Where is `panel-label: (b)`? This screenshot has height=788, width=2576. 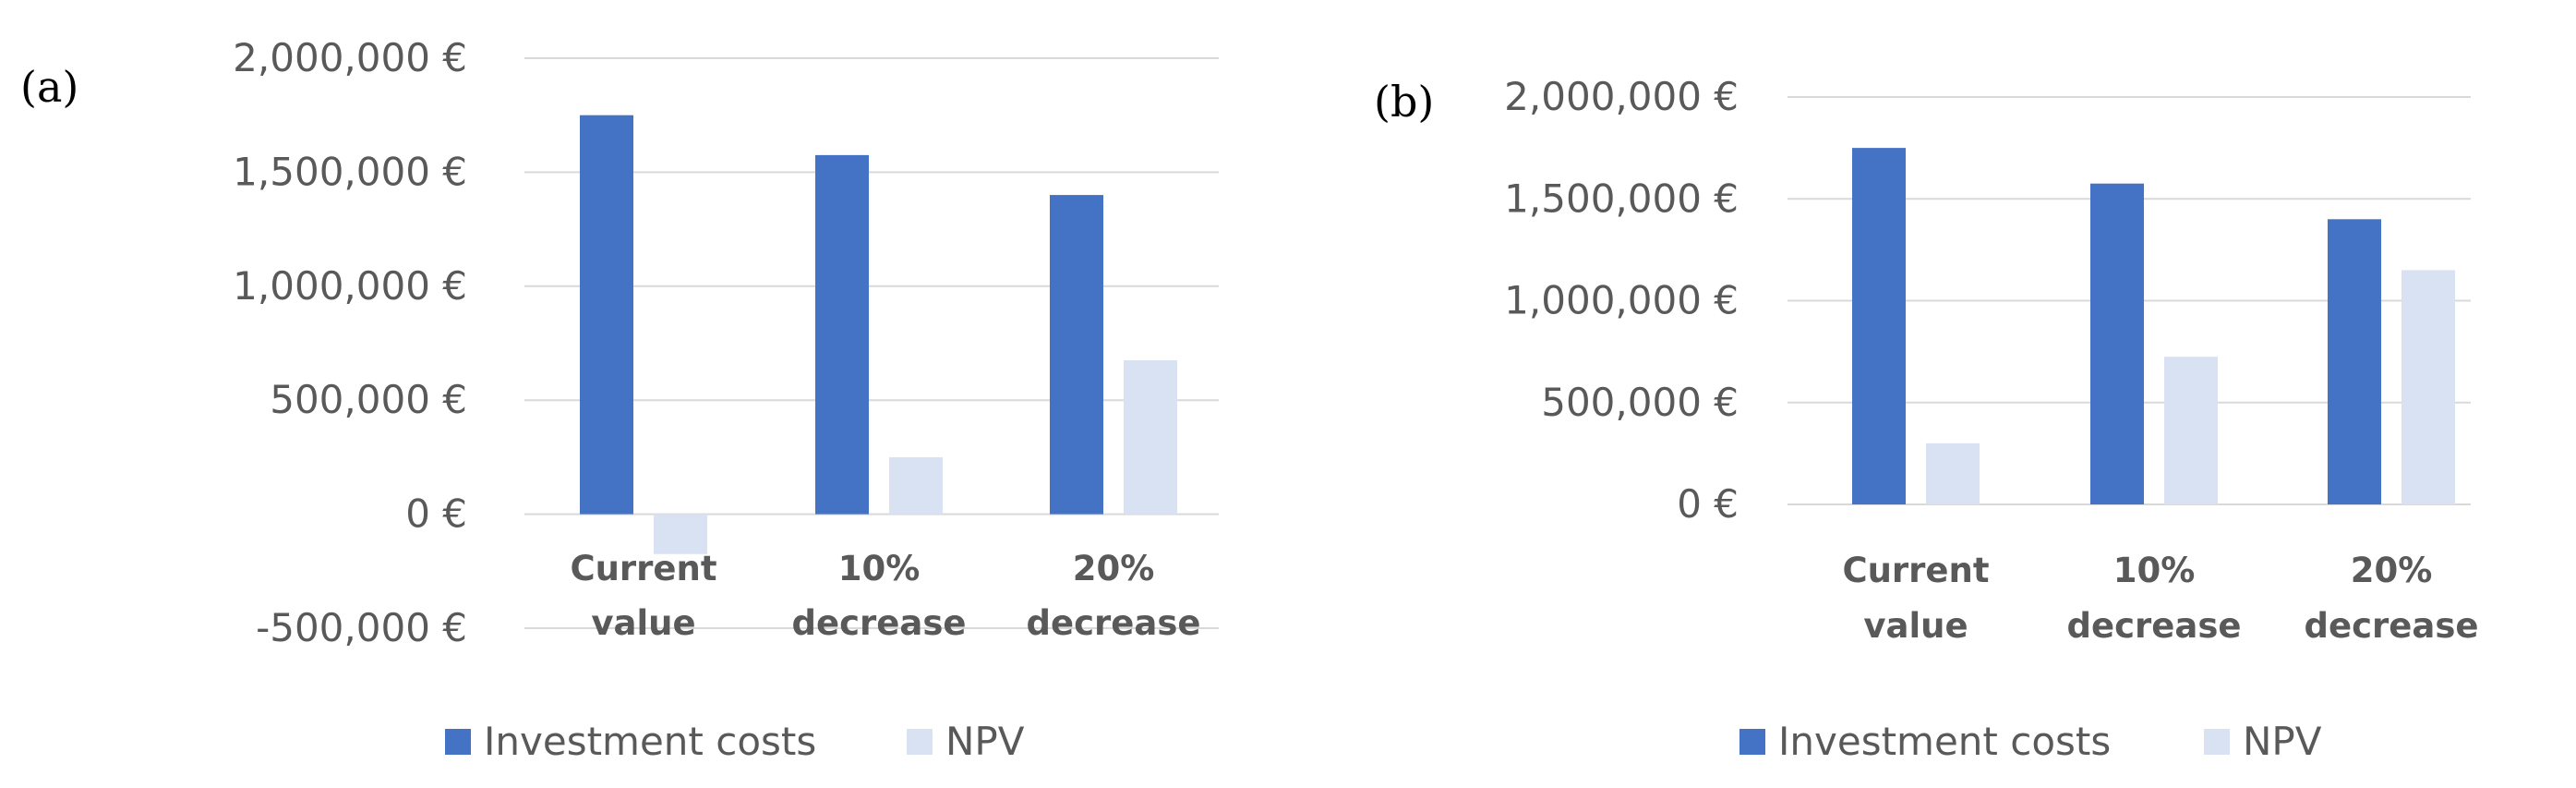 panel-label: (b) is located at coordinates (1404, 102).